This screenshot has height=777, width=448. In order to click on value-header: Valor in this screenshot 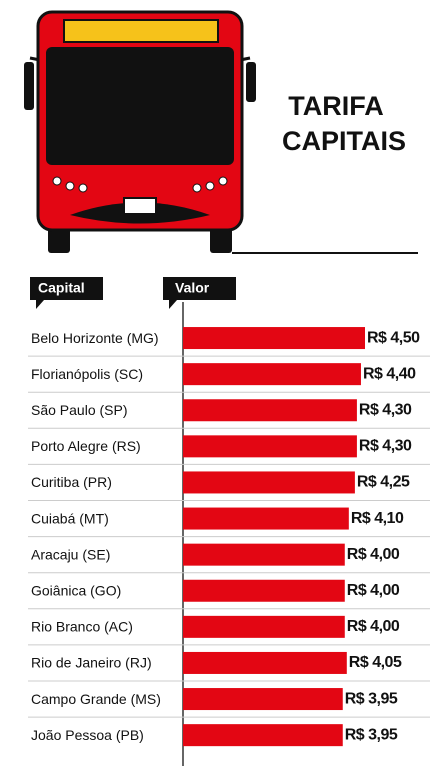, I will do `click(192, 288)`.